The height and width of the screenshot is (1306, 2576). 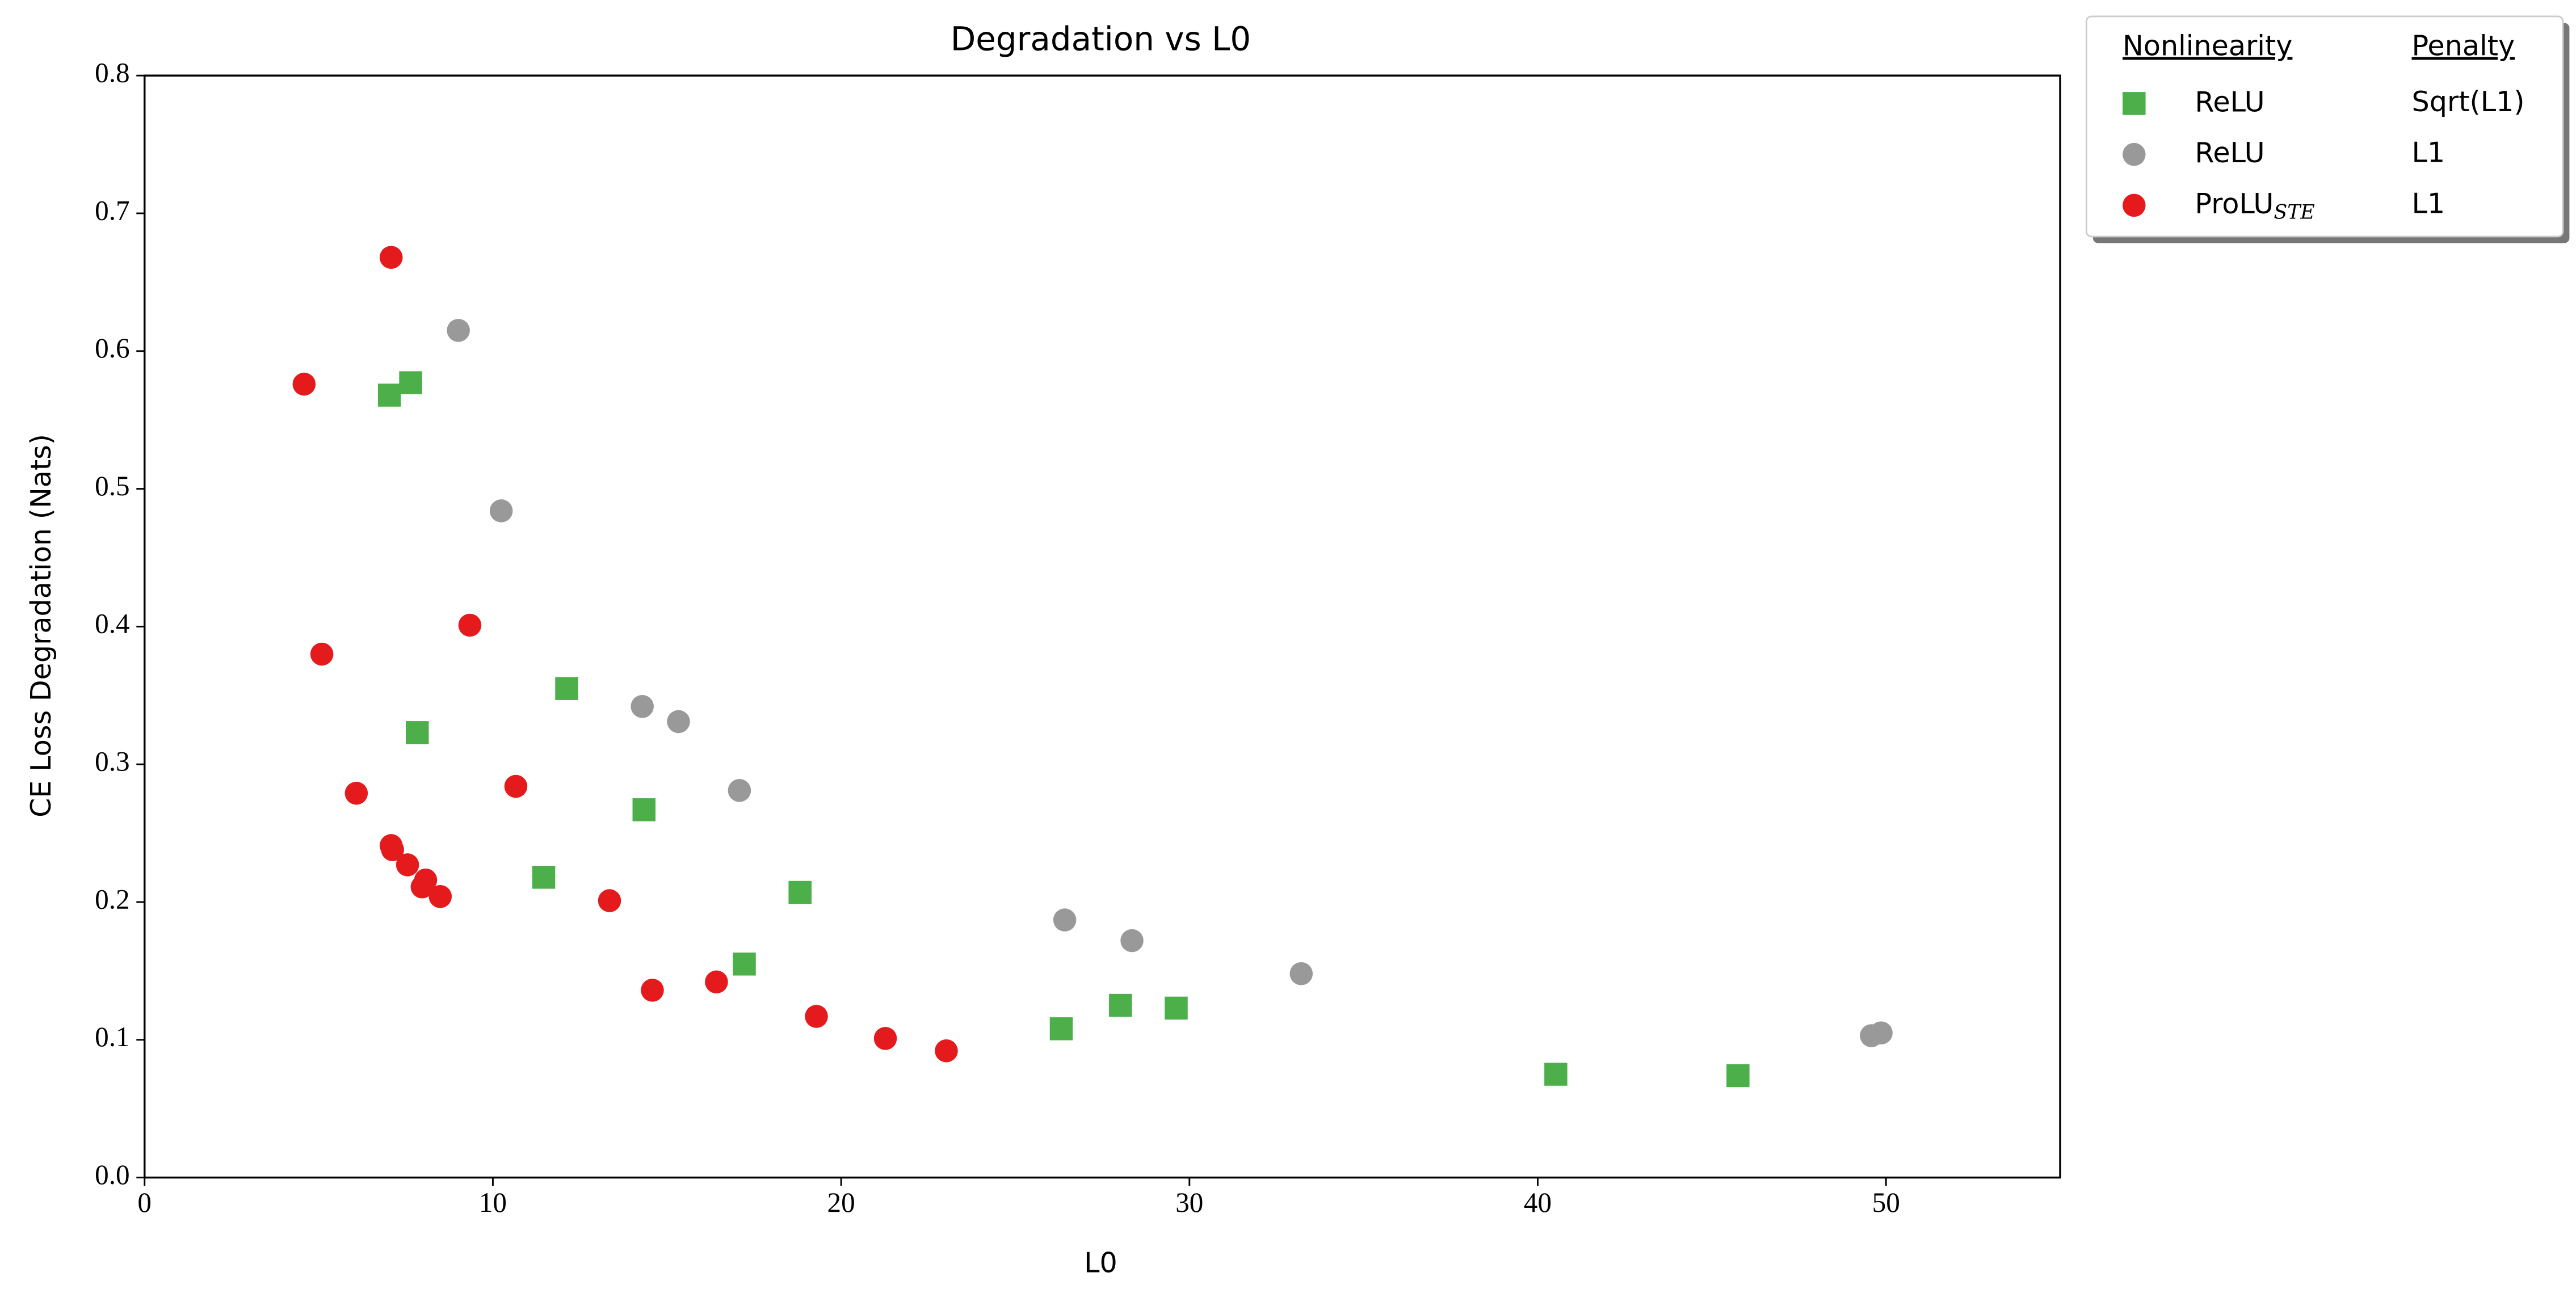 I want to click on x-tick-label: 20, so click(x=841, y=1202).